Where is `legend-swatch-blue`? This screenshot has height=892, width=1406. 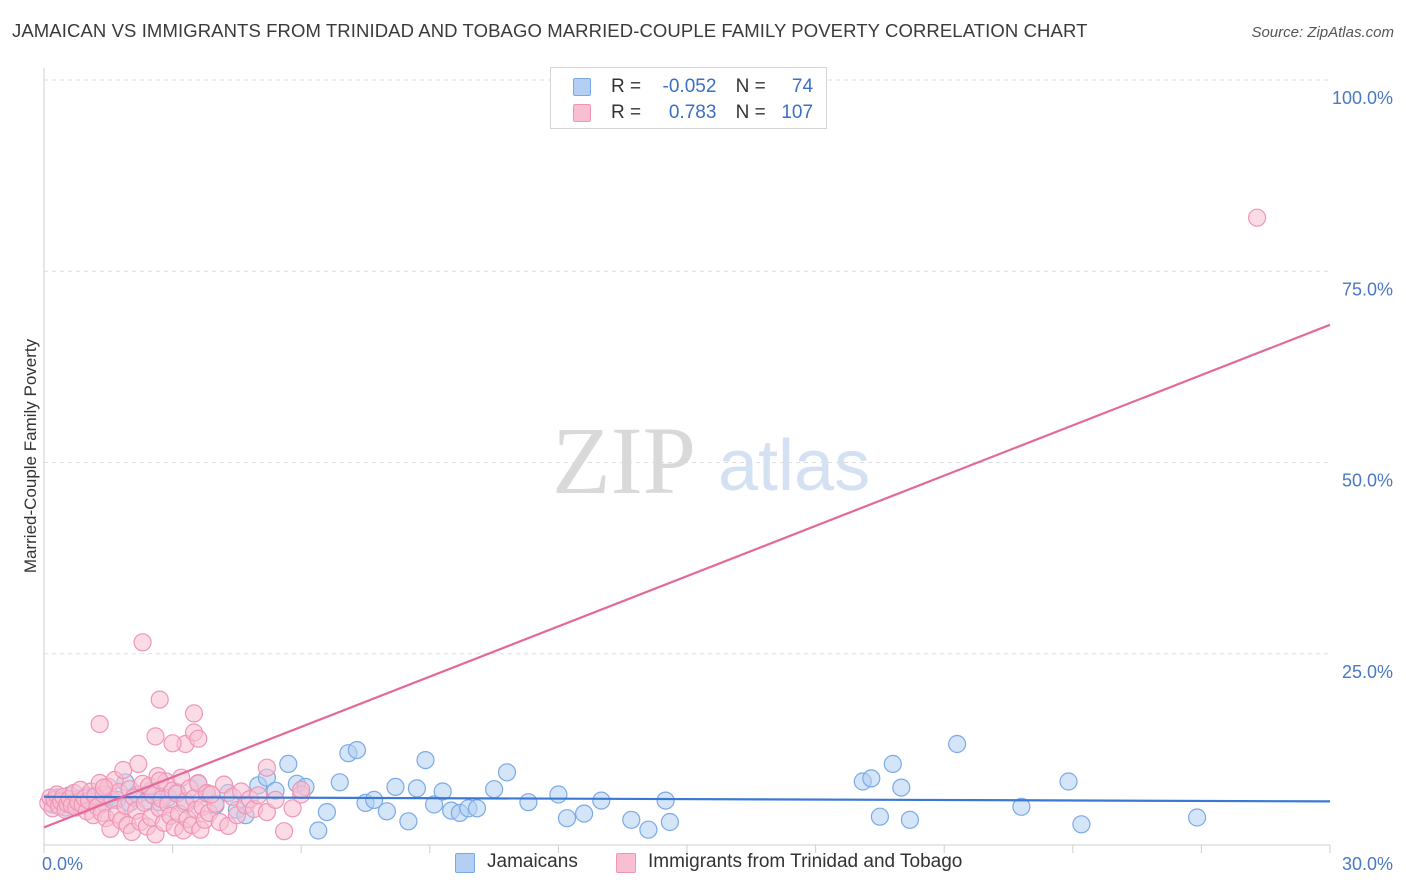
legend-swatch-blue is located at coordinates (582, 87).